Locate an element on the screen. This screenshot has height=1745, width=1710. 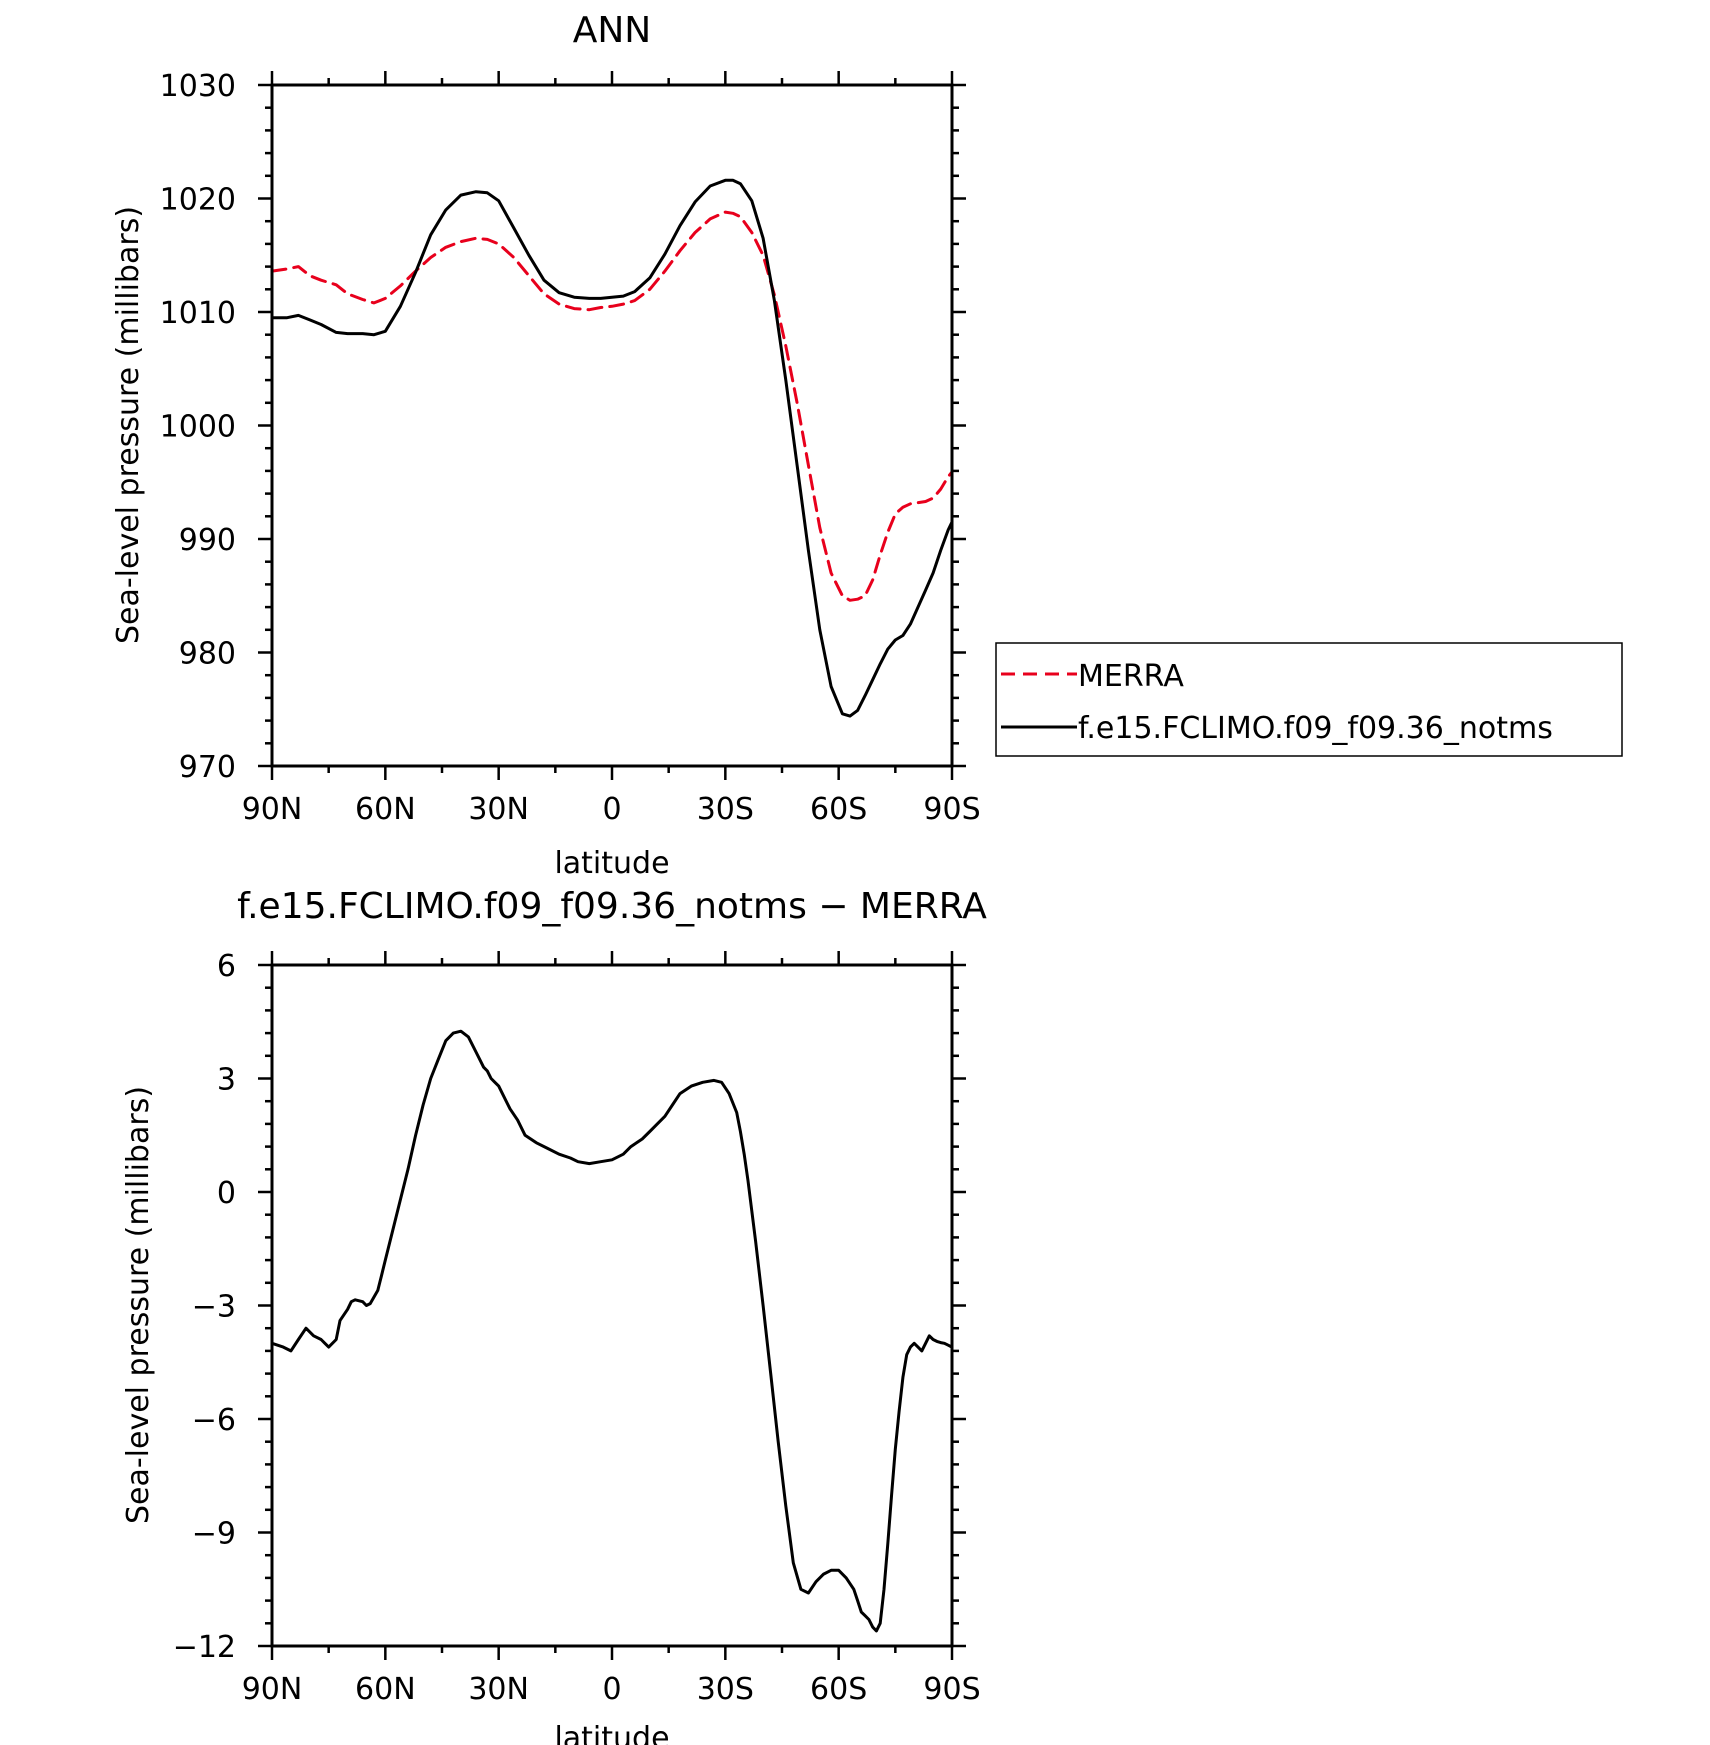
bottom-y-tick-label: 6 is located at coordinates (226, 966).